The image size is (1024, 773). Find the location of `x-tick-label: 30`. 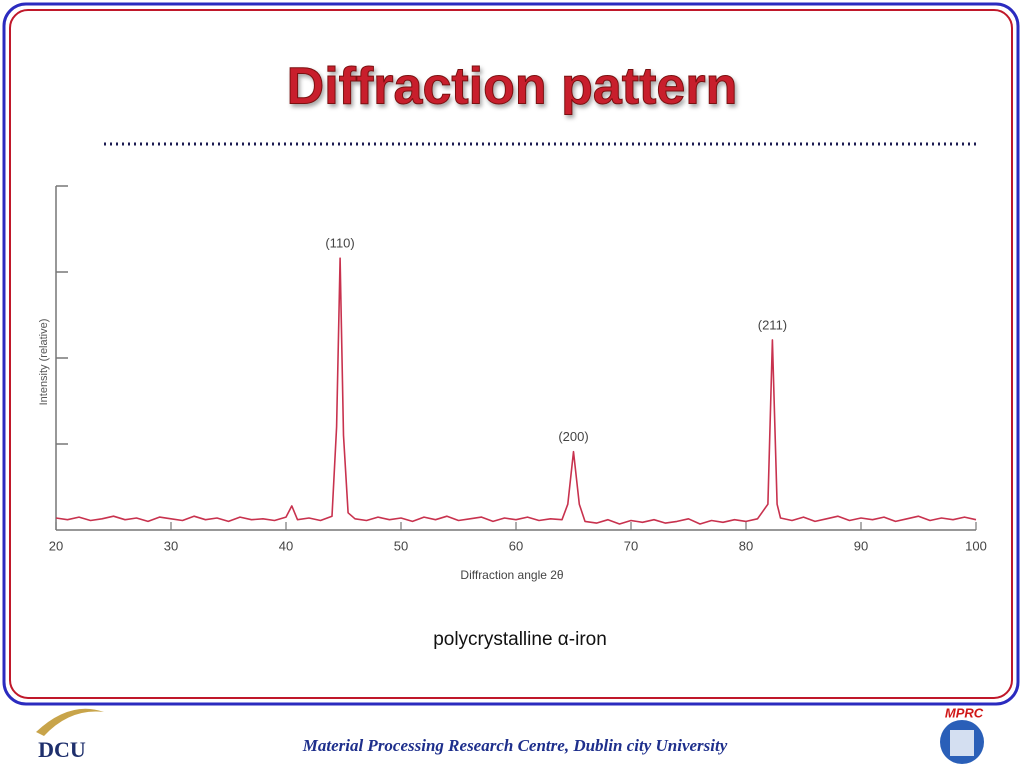

x-tick-label: 30 is located at coordinates (171, 545).